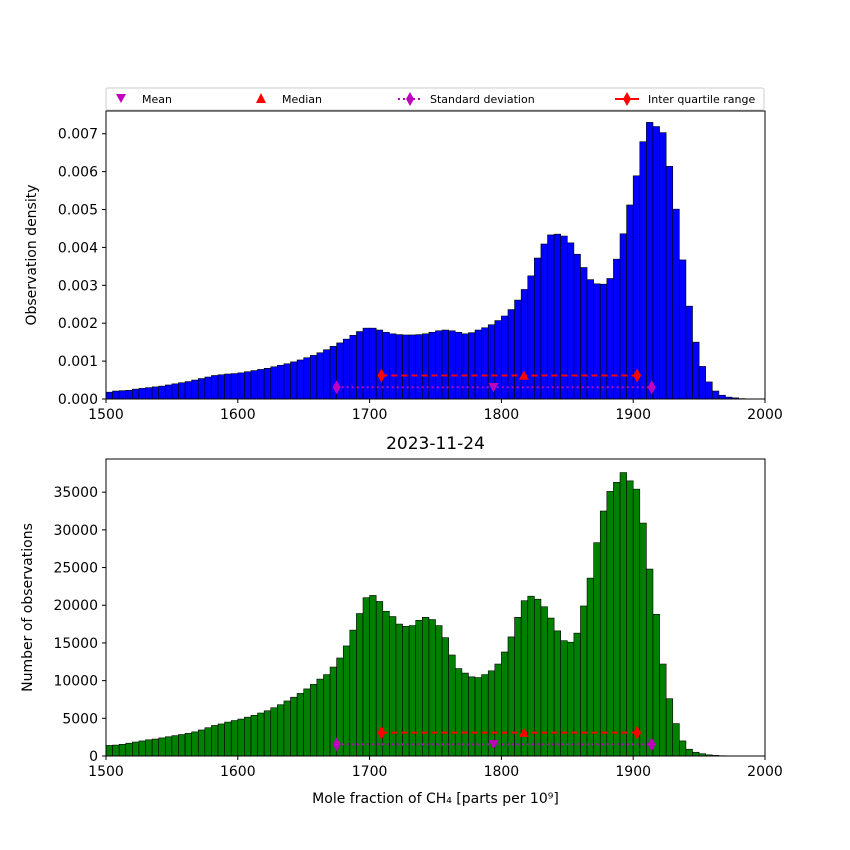  Describe the element at coordinates (765, 415) in the screenshot. I see `x-tick-label: 2000` at that location.